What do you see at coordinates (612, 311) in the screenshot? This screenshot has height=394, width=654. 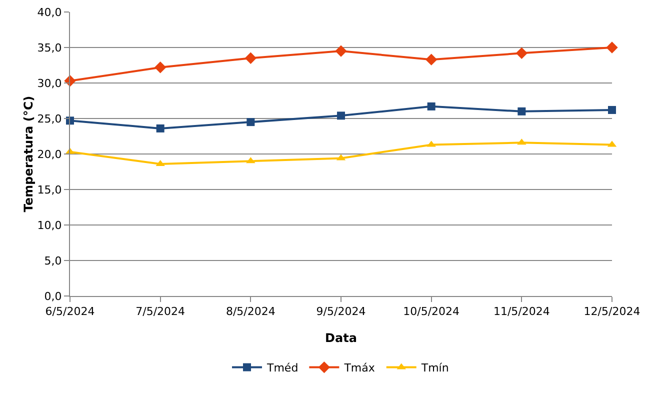 I see `x-tick-label: 12/5/2024` at bounding box center [612, 311].